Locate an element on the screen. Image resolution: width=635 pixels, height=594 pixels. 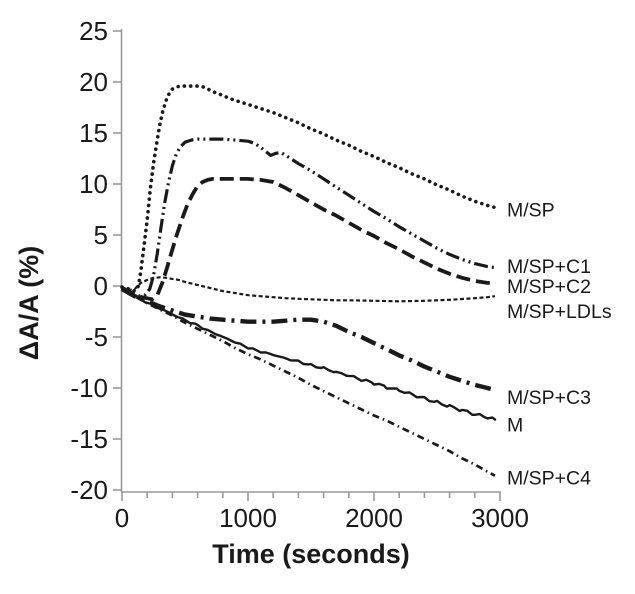
series-label-m-sp-c2: M/SP+C2 is located at coordinates (549, 287).